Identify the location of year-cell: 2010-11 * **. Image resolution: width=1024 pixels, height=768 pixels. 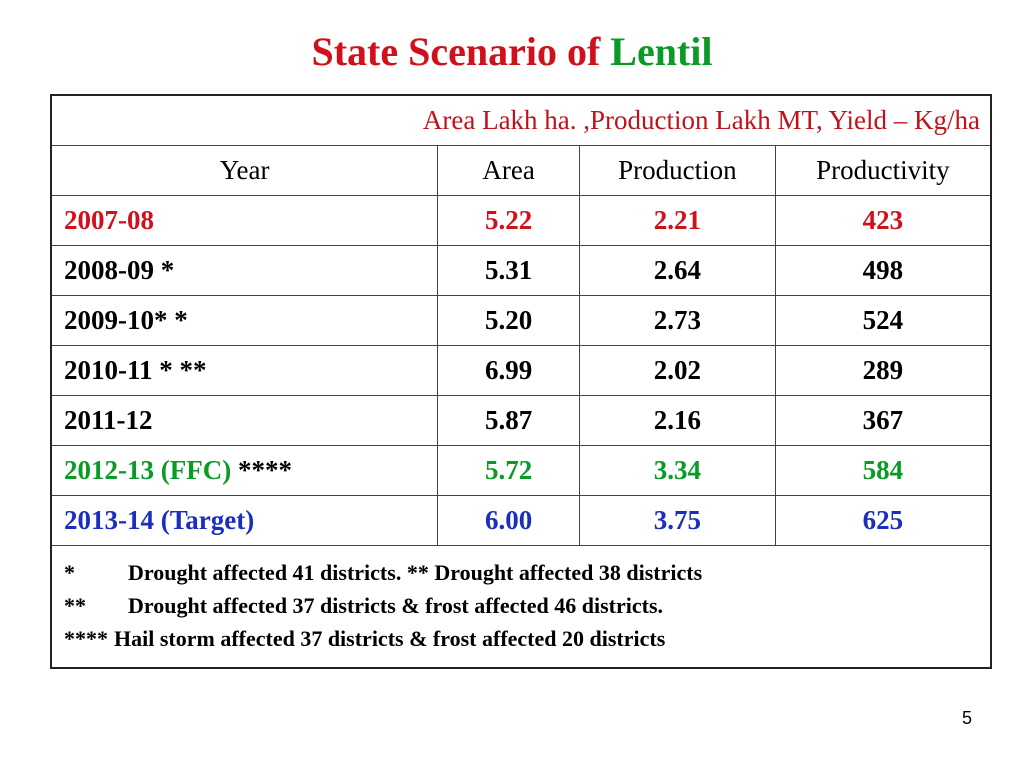
(244, 370).